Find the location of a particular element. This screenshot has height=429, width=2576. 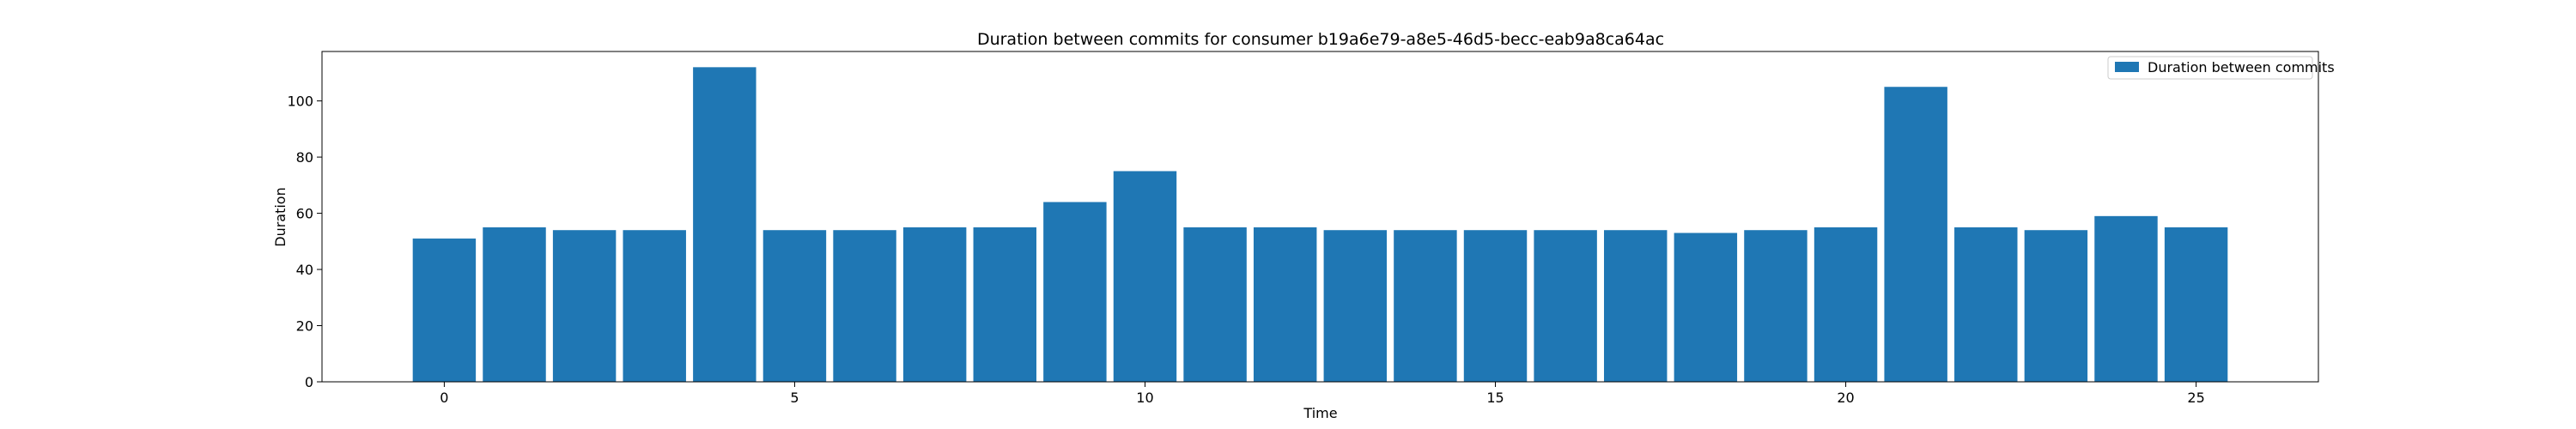

legend-label: Duration between commits is located at coordinates (2241, 67).